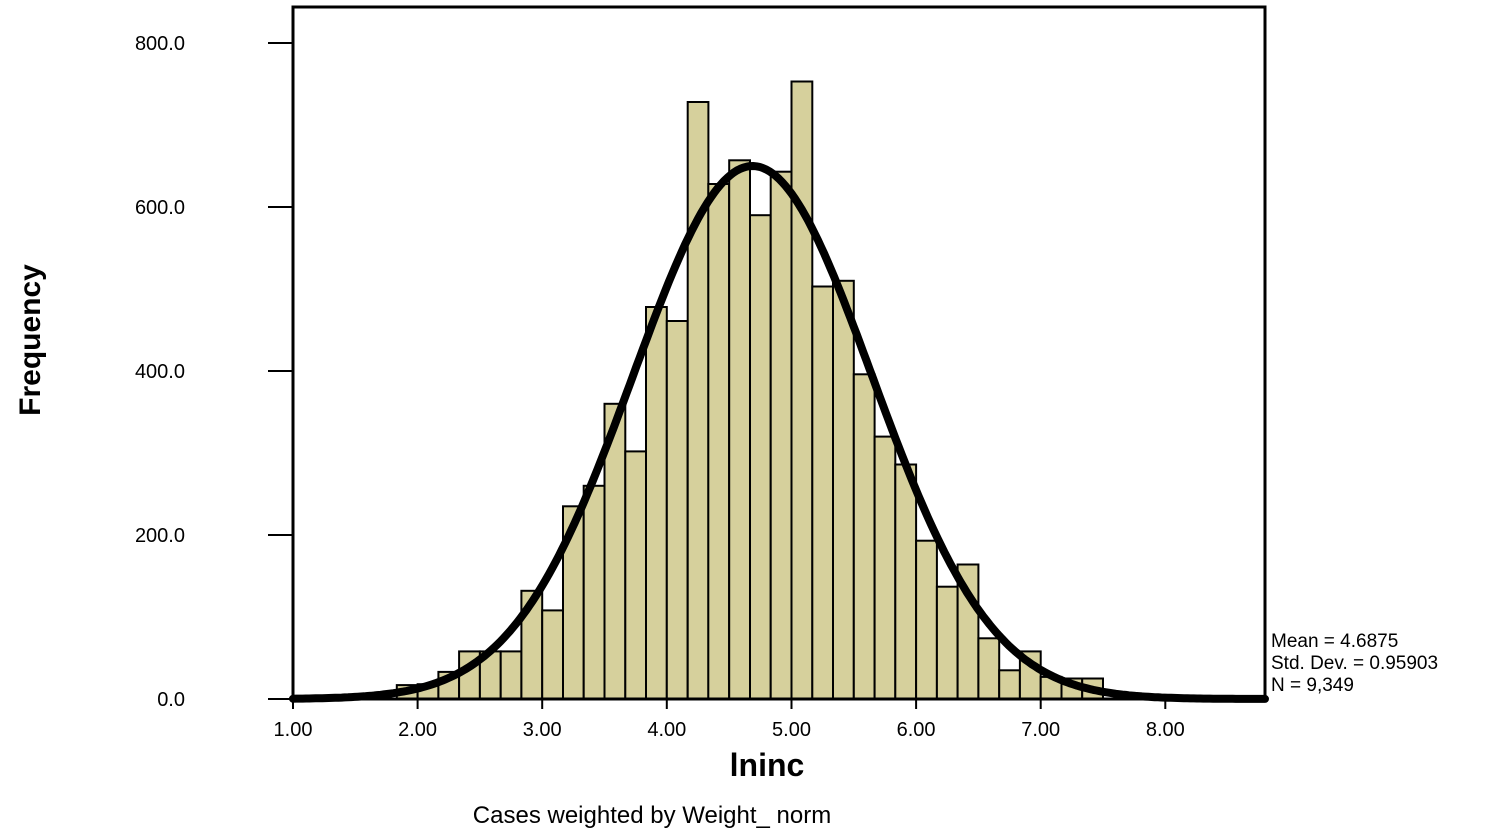 The image size is (1491, 832). Describe the element at coordinates (1165, 730) in the screenshot. I see `x-tick-label: 8.00` at that location.